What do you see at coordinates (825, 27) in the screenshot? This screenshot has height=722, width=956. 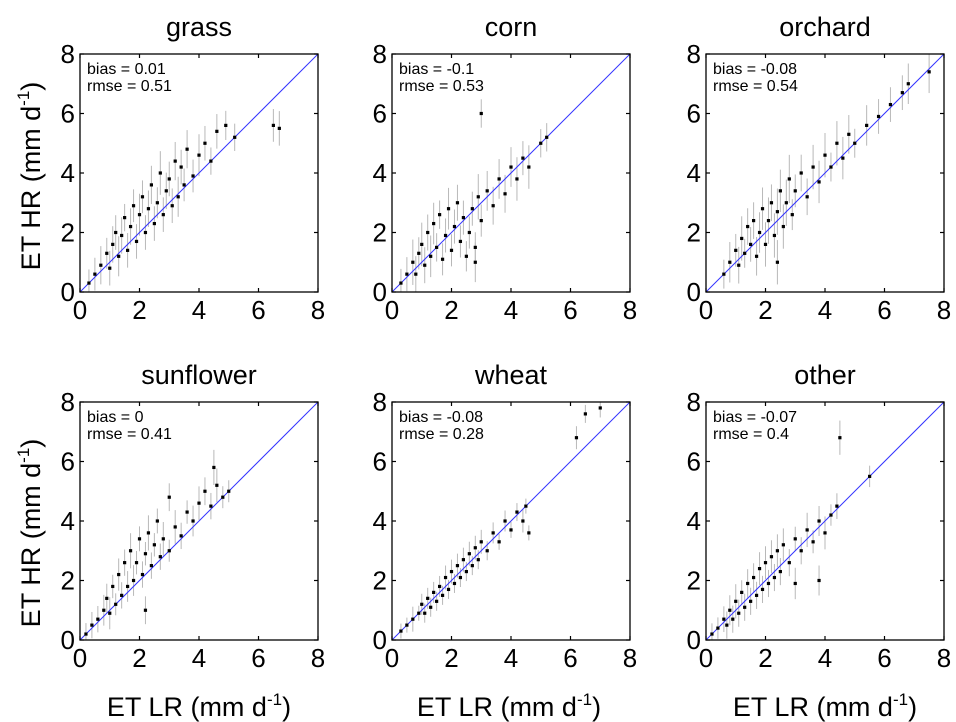 I see `panel-title: orchard` at bounding box center [825, 27].